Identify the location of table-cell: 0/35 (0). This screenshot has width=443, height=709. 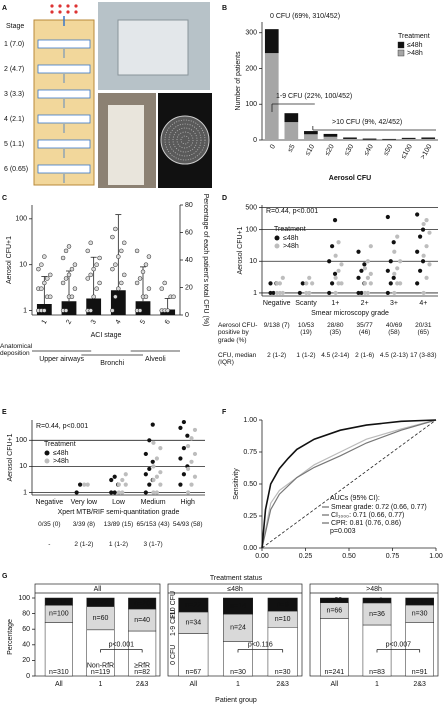
(49, 524).